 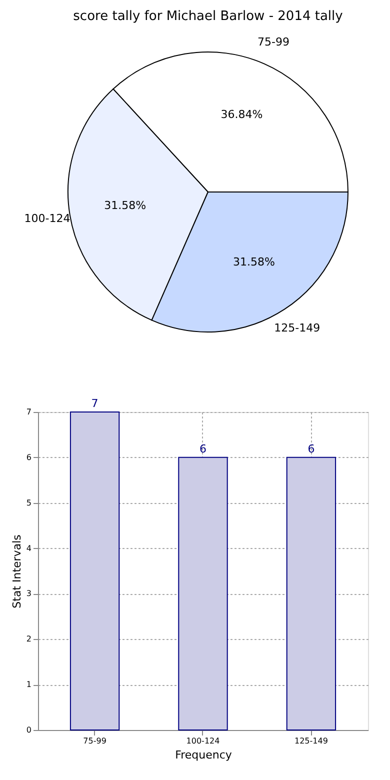 What do you see at coordinates (311, 741) in the screenshot?
I see `x-tick-label: 125-149` at bounding box center [311, 741].